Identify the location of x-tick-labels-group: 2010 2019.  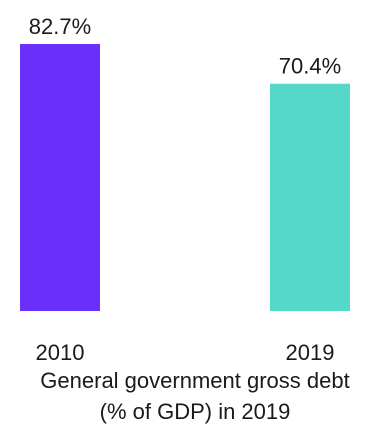
(185, 352).